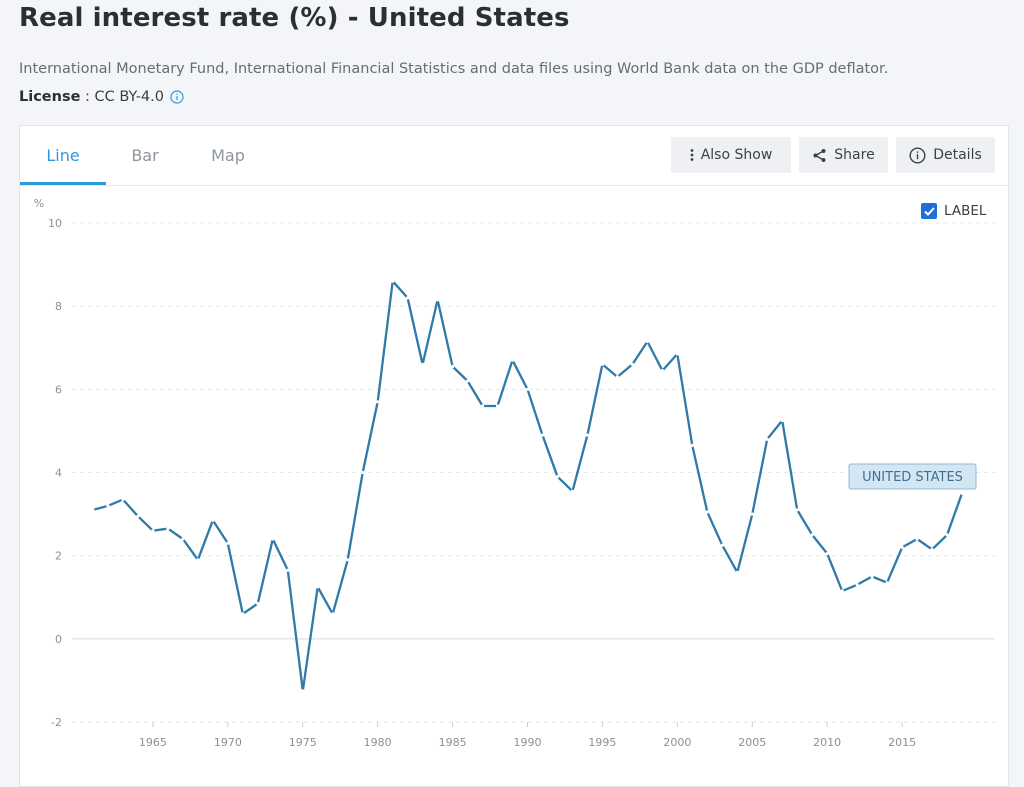 This screenshot has height=787, width=1024. Describe the element at coordinates (50, 97) in the screenshot. I see `license-label: License` at that location.